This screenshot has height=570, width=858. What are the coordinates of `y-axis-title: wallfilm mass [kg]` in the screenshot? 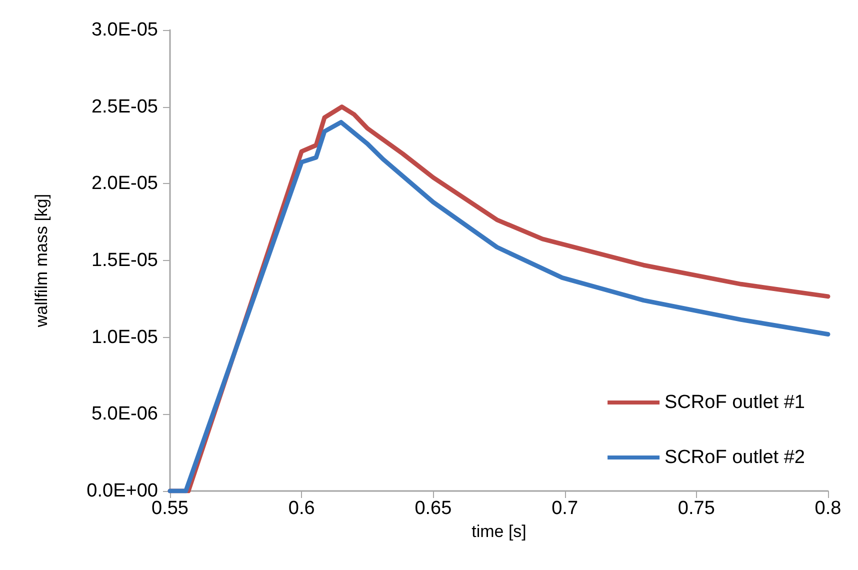 It's located at (41, 261).